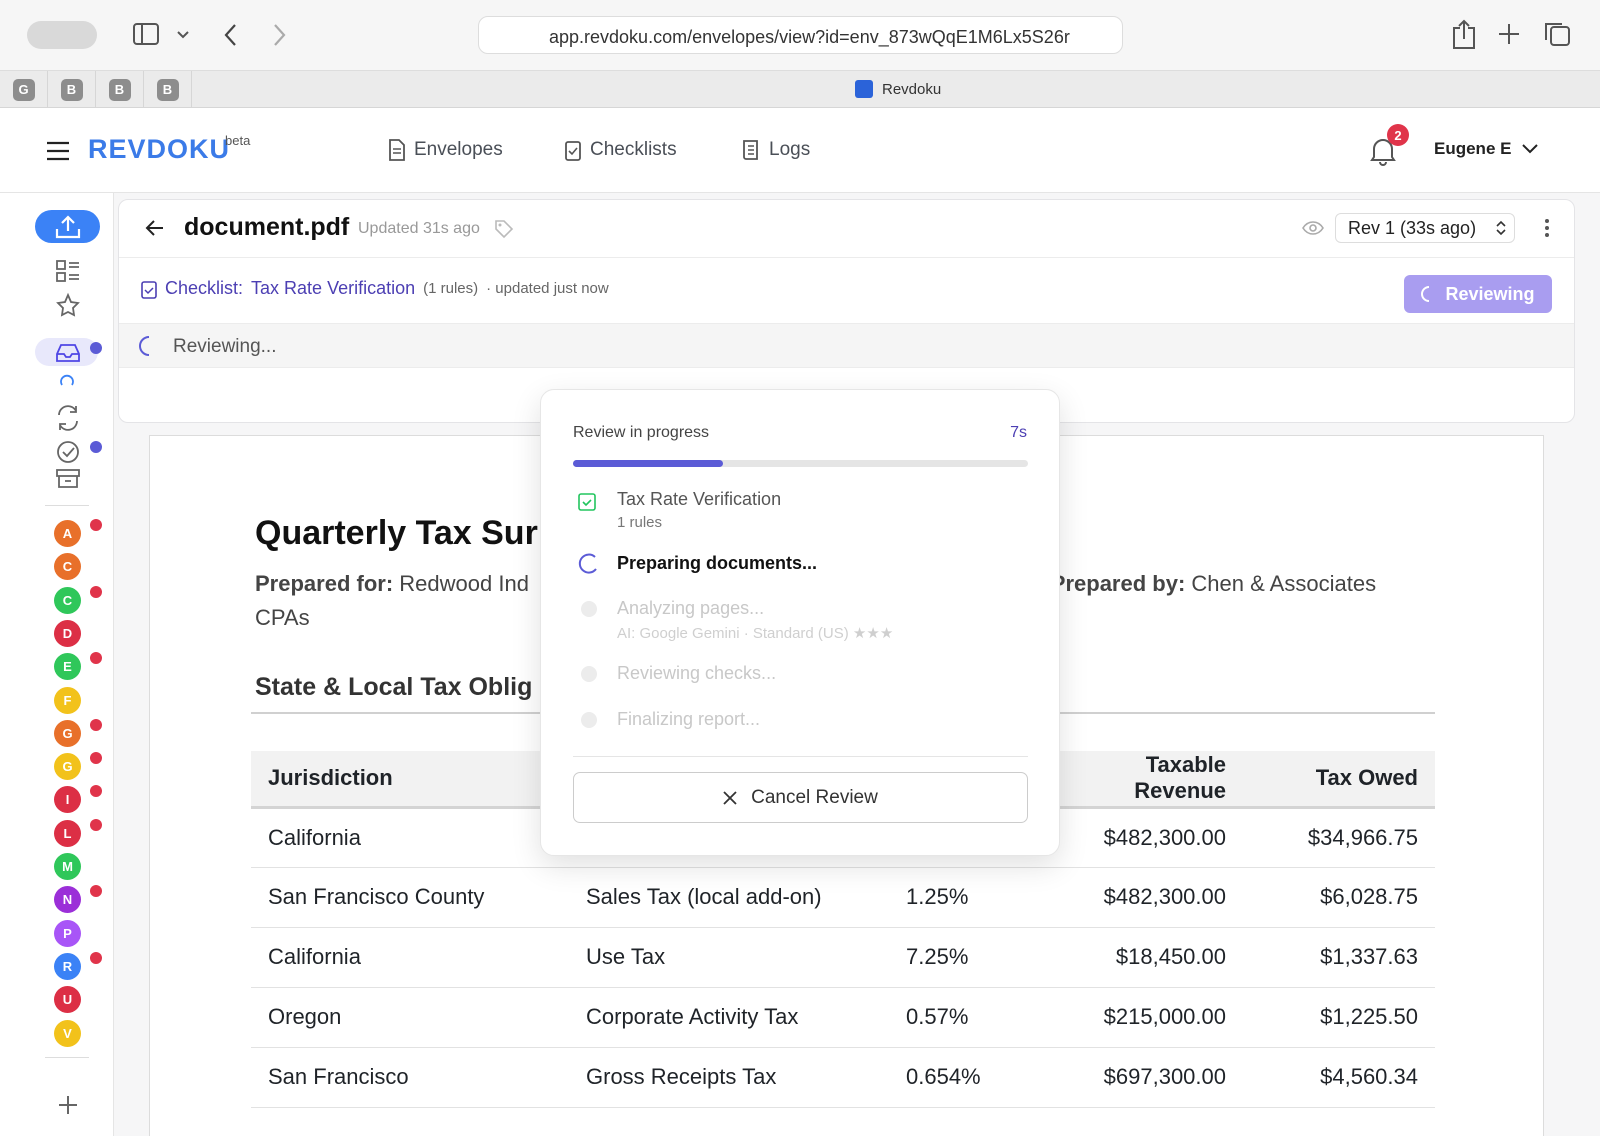  I want to click on avatar: P, so click(67, 933).